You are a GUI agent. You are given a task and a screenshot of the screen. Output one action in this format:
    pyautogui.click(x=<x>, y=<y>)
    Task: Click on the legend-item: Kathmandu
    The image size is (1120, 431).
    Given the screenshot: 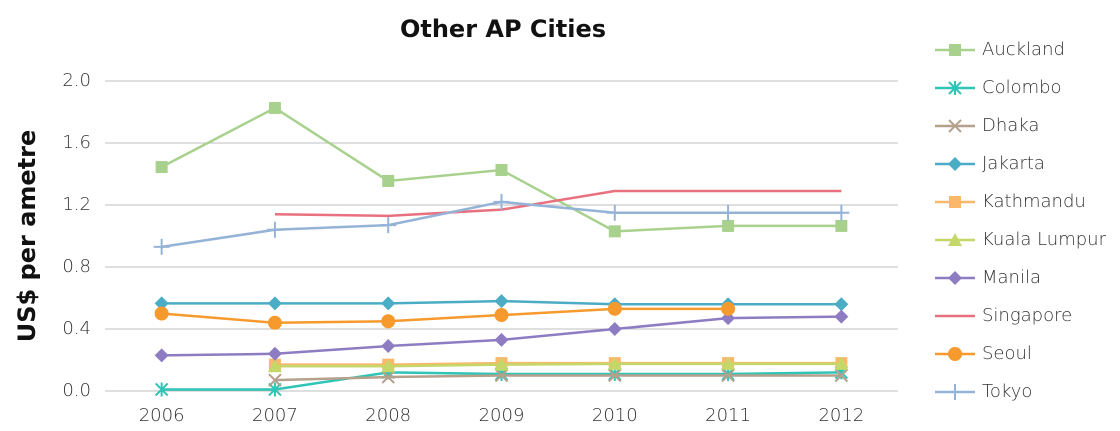 What is the action you would take?
    pyautogui.click(x=1010, y=201)
    